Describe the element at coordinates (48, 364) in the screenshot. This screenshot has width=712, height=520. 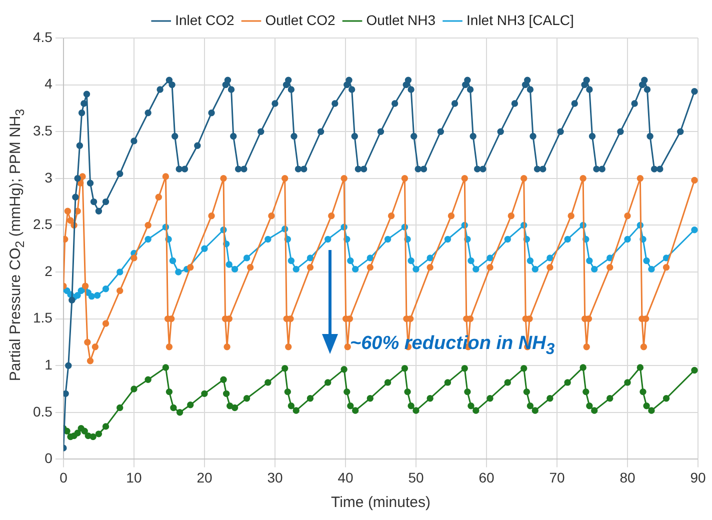
I see `y-tick-label: 1` at that location.